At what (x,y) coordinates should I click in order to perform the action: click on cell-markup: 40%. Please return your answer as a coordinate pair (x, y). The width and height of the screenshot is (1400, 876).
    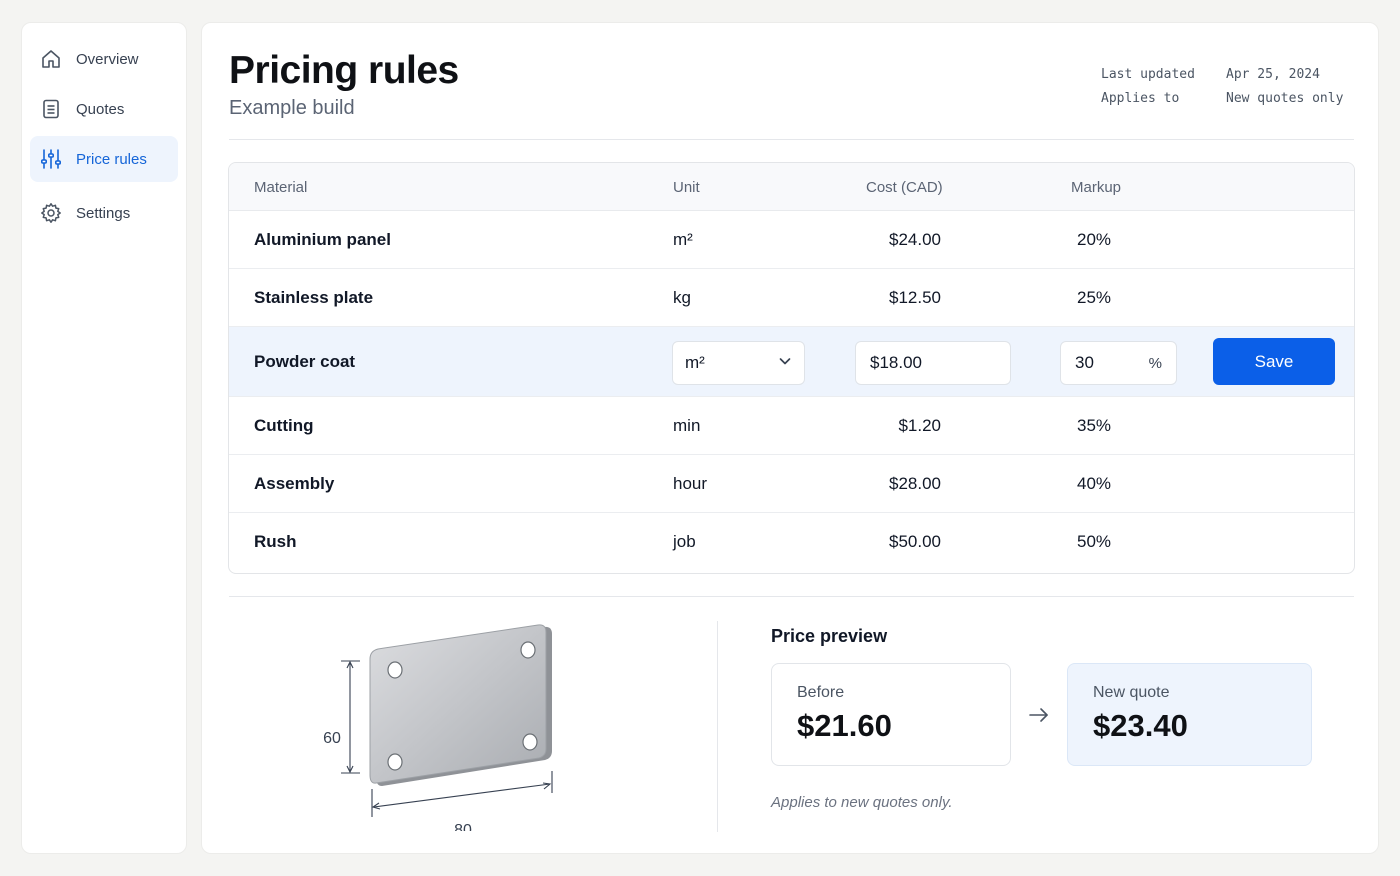
    Looking at the image, I should click on (1094, 483).